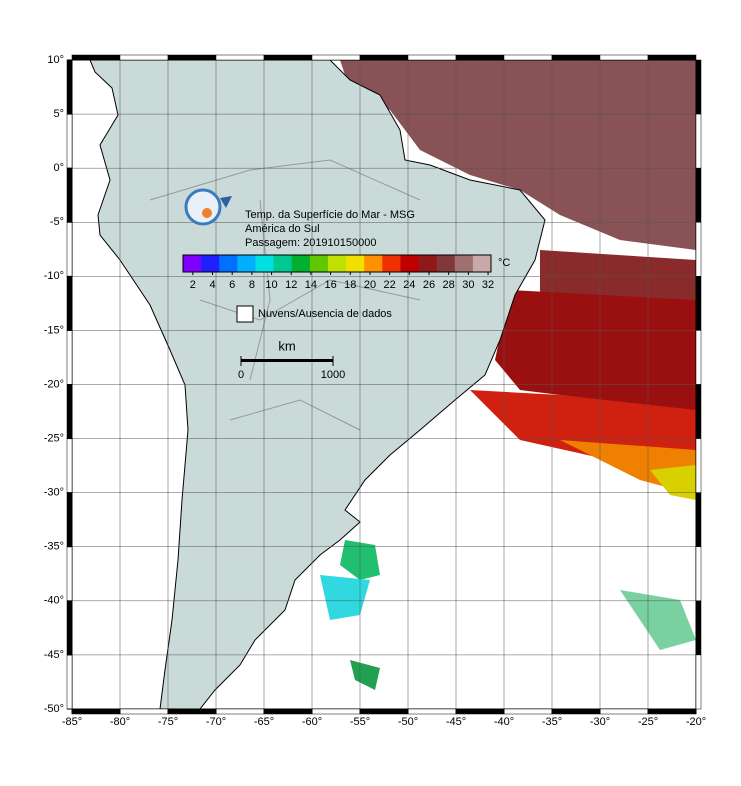  What do you see at coordinates (120, 722) in the screenshot?
I see `x-tick-label: -80°` at bounding box center [120, 722].